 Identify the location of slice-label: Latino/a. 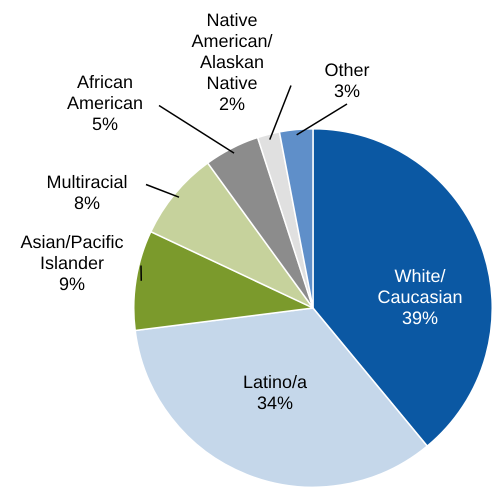
(275, 382).